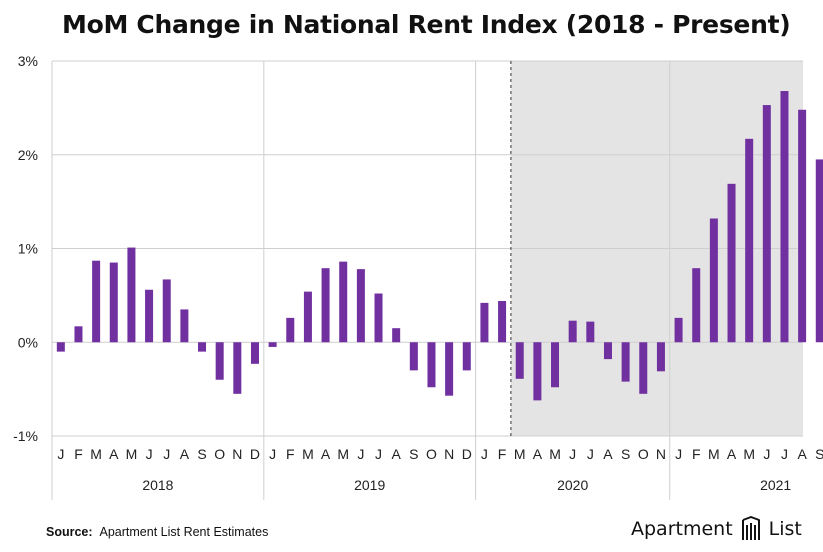 This screenshot has width=823, height=552. What do you see at coordinates (28, 61) in the screenshot?
I see `y-tick-label: 3%` at bounding box center [28, 61].